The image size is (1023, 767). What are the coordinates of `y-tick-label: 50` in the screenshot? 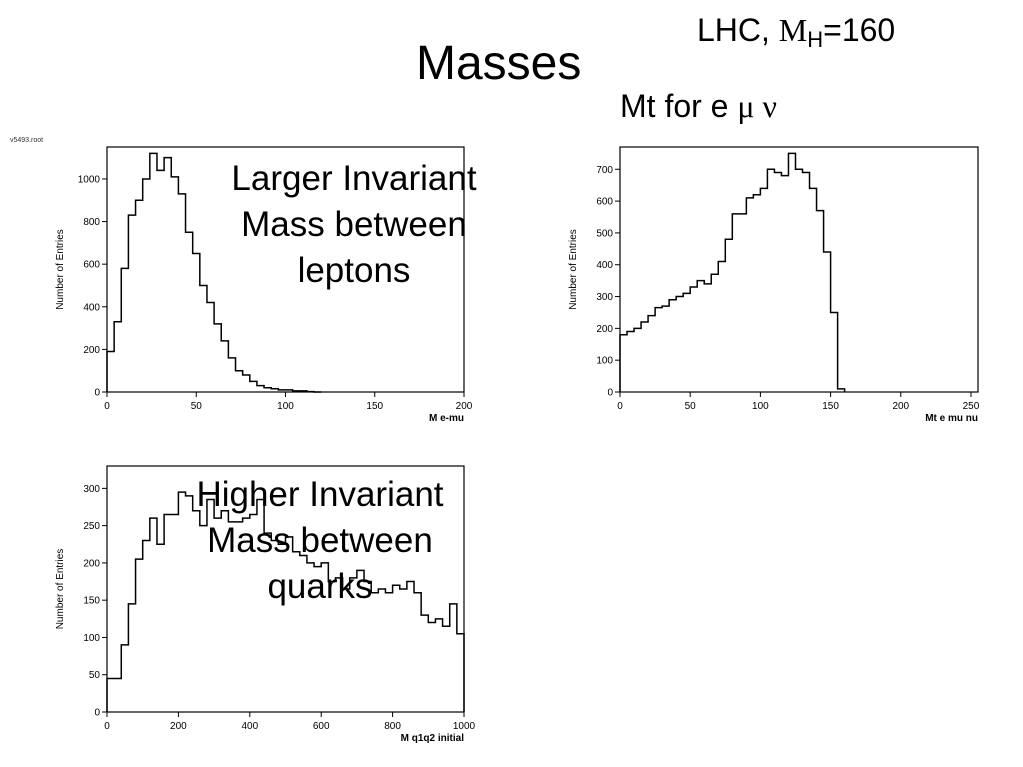 It's located at (95, 675).